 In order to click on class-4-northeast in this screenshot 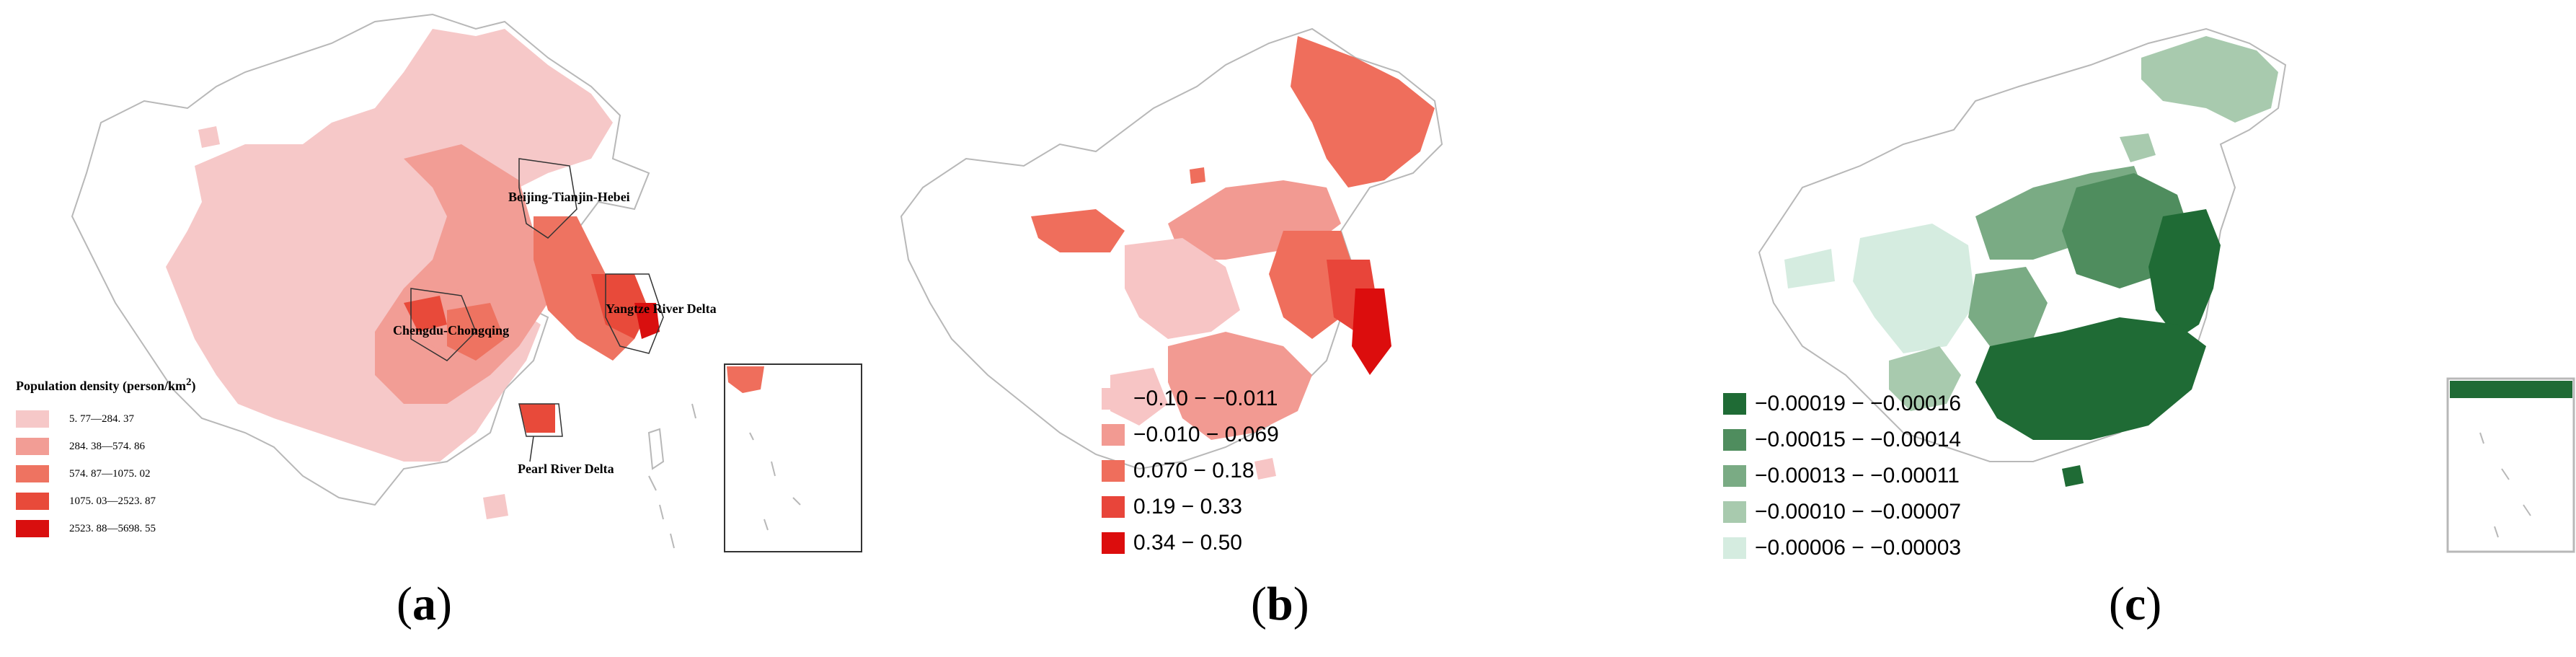, I will do `click(2209, 79)`.